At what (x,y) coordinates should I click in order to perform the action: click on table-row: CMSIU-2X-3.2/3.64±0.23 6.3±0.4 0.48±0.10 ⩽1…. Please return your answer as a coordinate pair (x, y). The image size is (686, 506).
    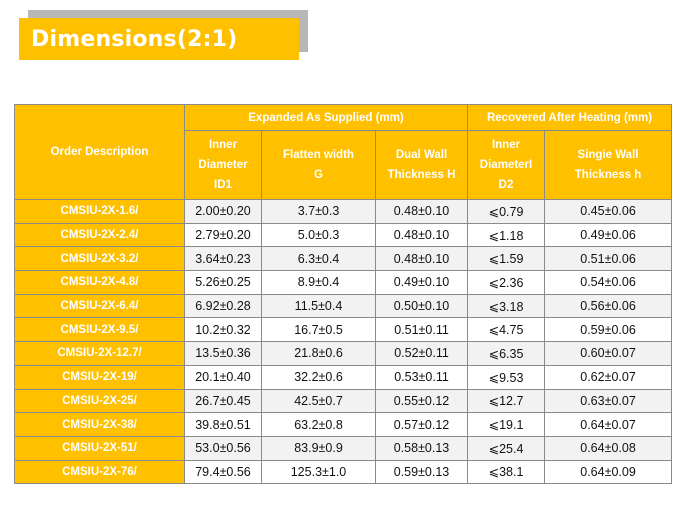
    Looking at the image, I should click on (343, 259).